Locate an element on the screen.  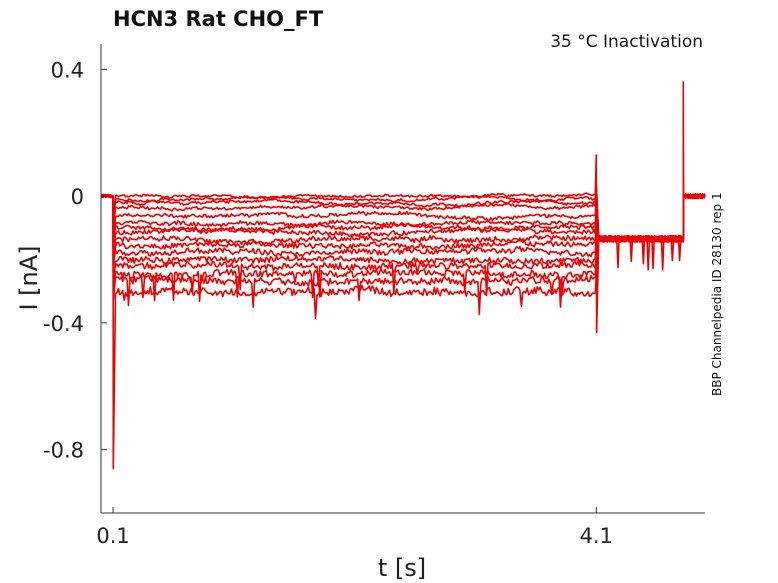
x-axis-label: t [s] is located at coordinates (402, 568).